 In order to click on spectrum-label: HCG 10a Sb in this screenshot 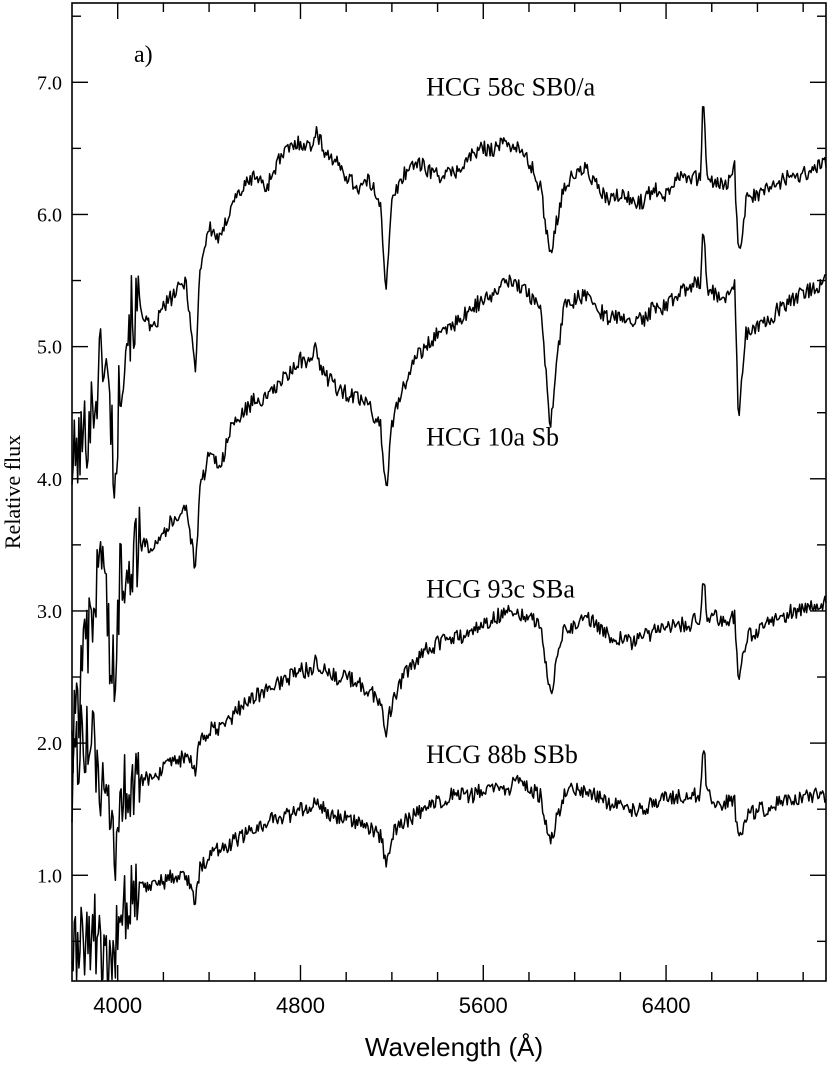, I will do `click(492, 437)`.